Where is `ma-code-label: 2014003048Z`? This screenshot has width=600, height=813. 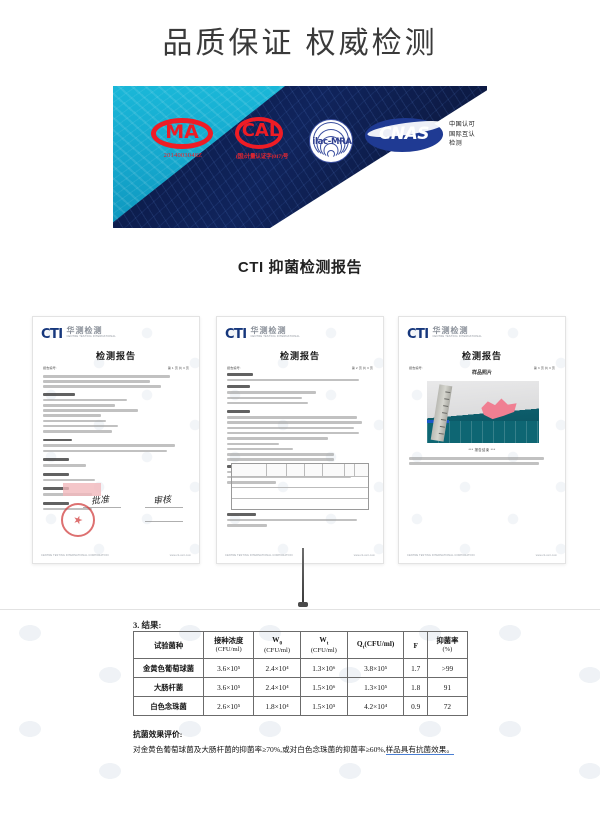 ma-code-label: 2014003048Z is located at coordinates (183, 155).